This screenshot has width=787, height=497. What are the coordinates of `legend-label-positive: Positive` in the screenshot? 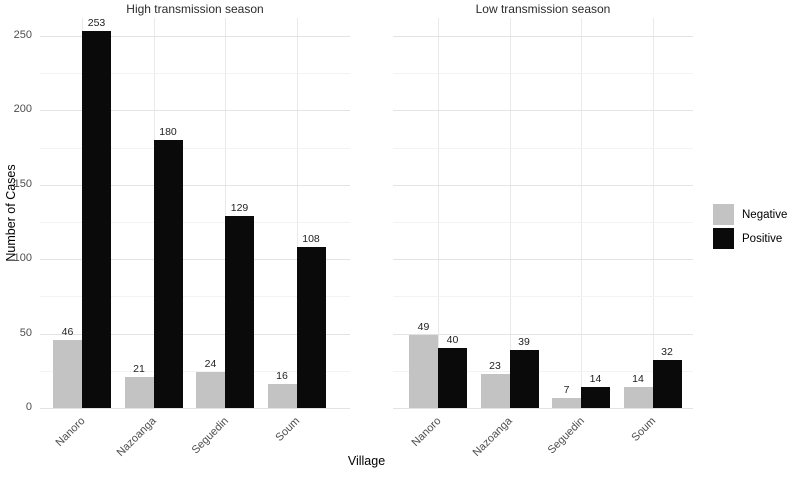 It's located at (762, 238).